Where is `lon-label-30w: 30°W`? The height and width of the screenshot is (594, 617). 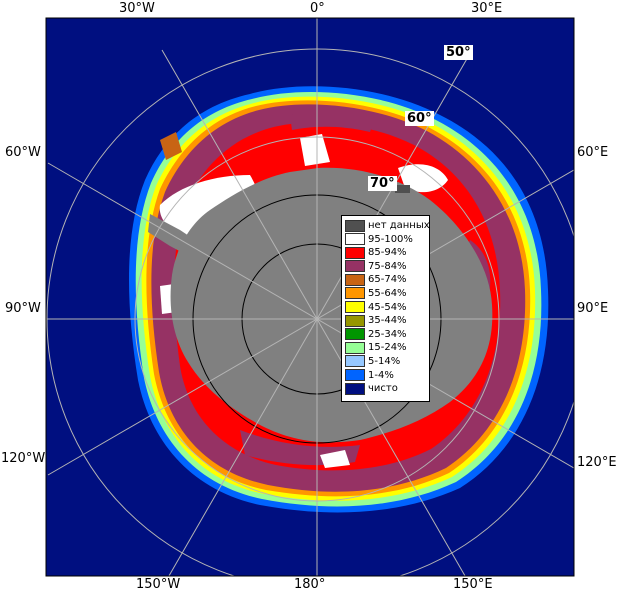
lon-label-30w: 30°W is located at coordinates (137, 8).